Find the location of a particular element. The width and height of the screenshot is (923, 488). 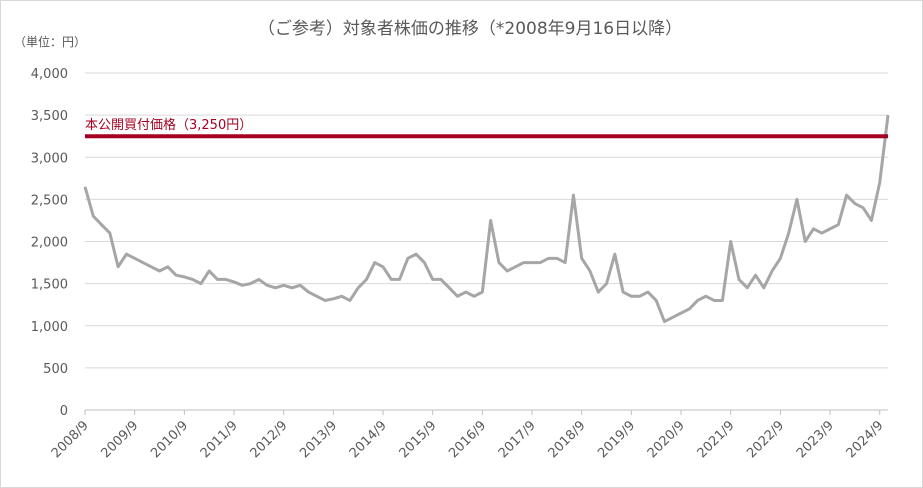

y-tick-label: 2,000 is located at coordinates (49, 243).